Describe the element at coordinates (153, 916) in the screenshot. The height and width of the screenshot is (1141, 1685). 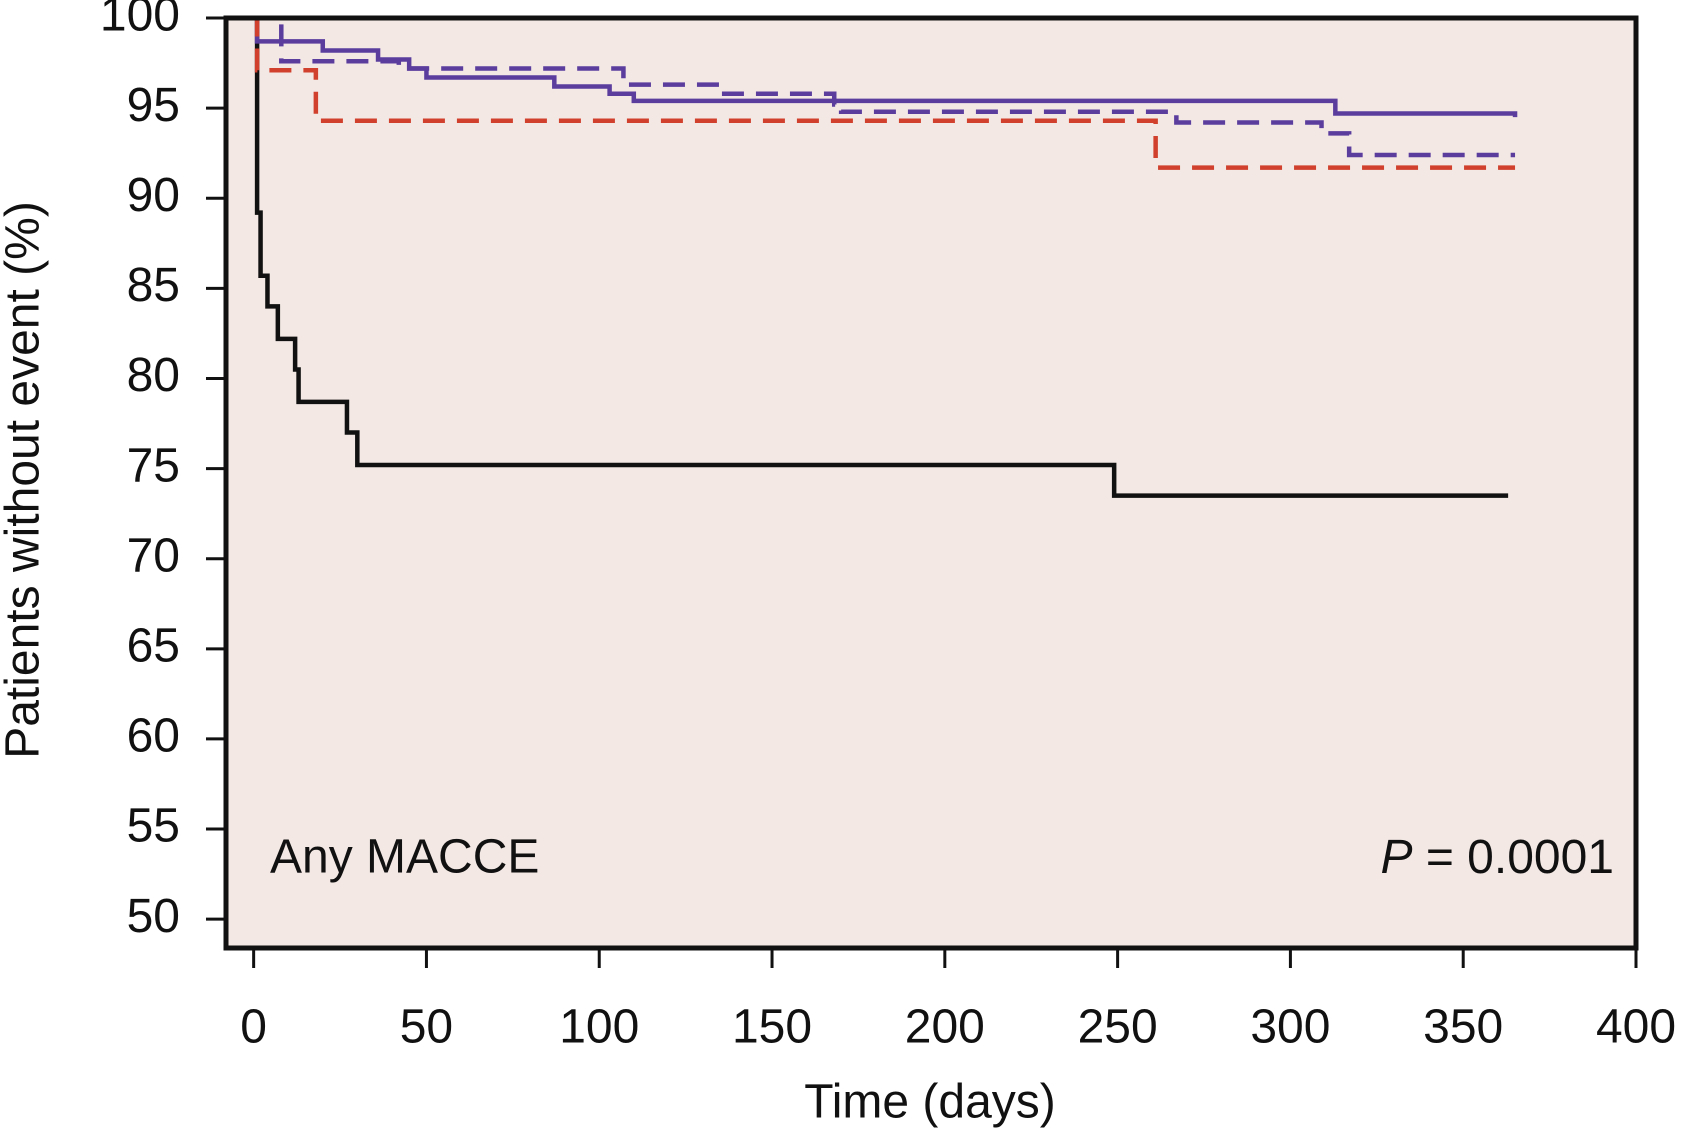
I see `y-tick-label: 50` at that location.